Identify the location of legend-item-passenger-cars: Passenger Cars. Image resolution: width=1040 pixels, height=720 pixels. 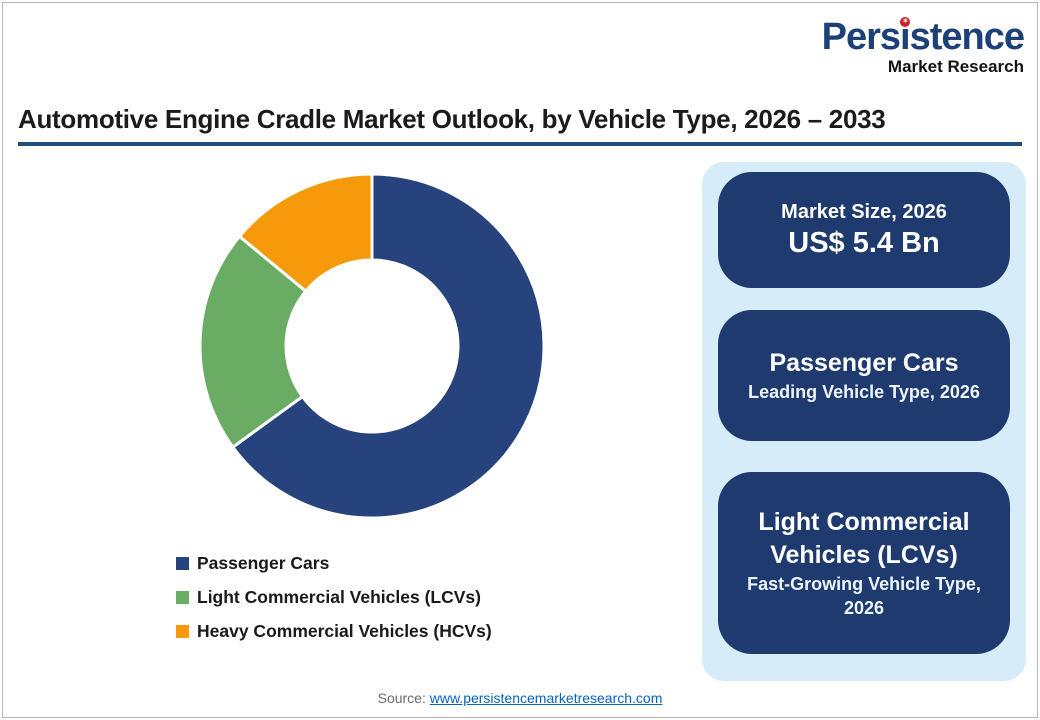
(334, 563).